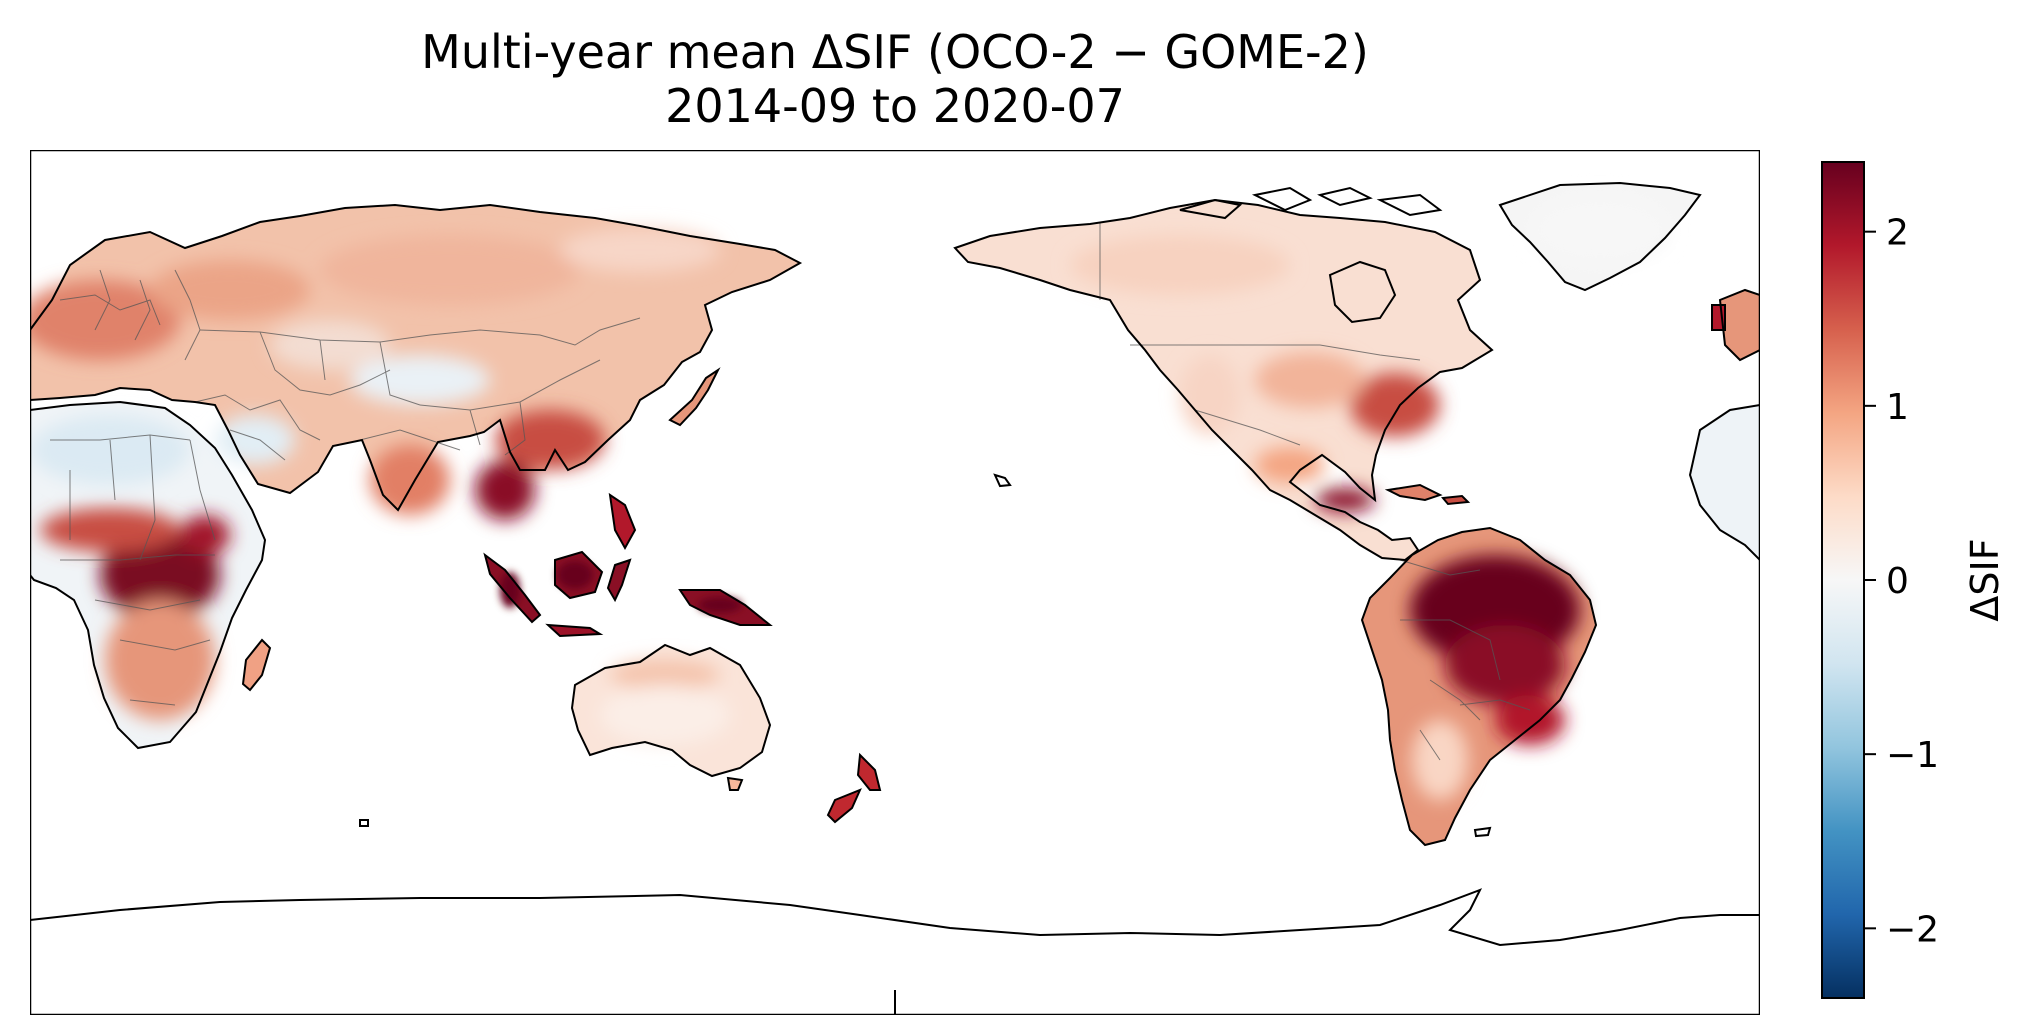  I want to click on border-india, so click(410, 440).